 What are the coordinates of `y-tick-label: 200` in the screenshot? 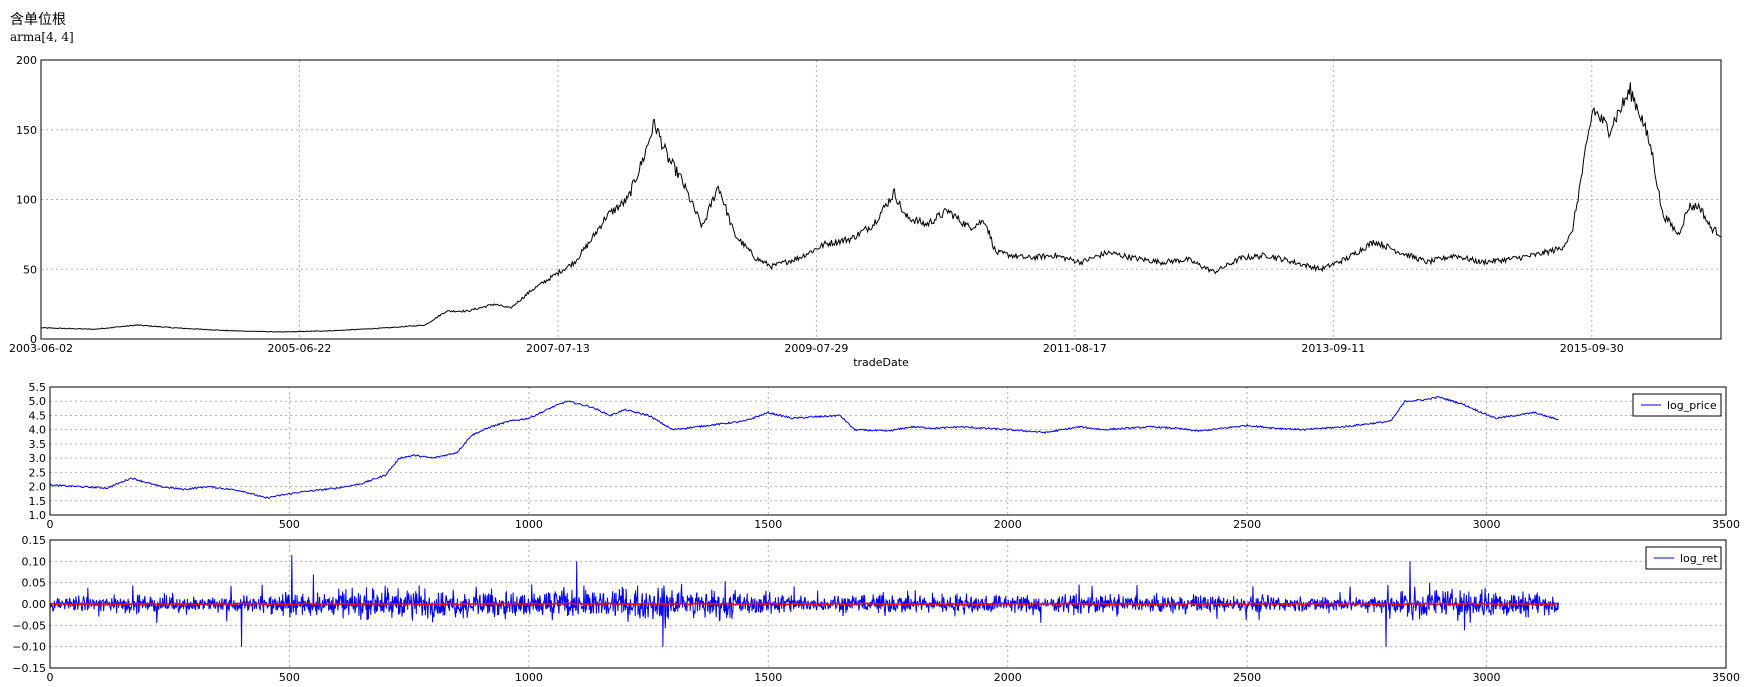 It's located at (26, 60).